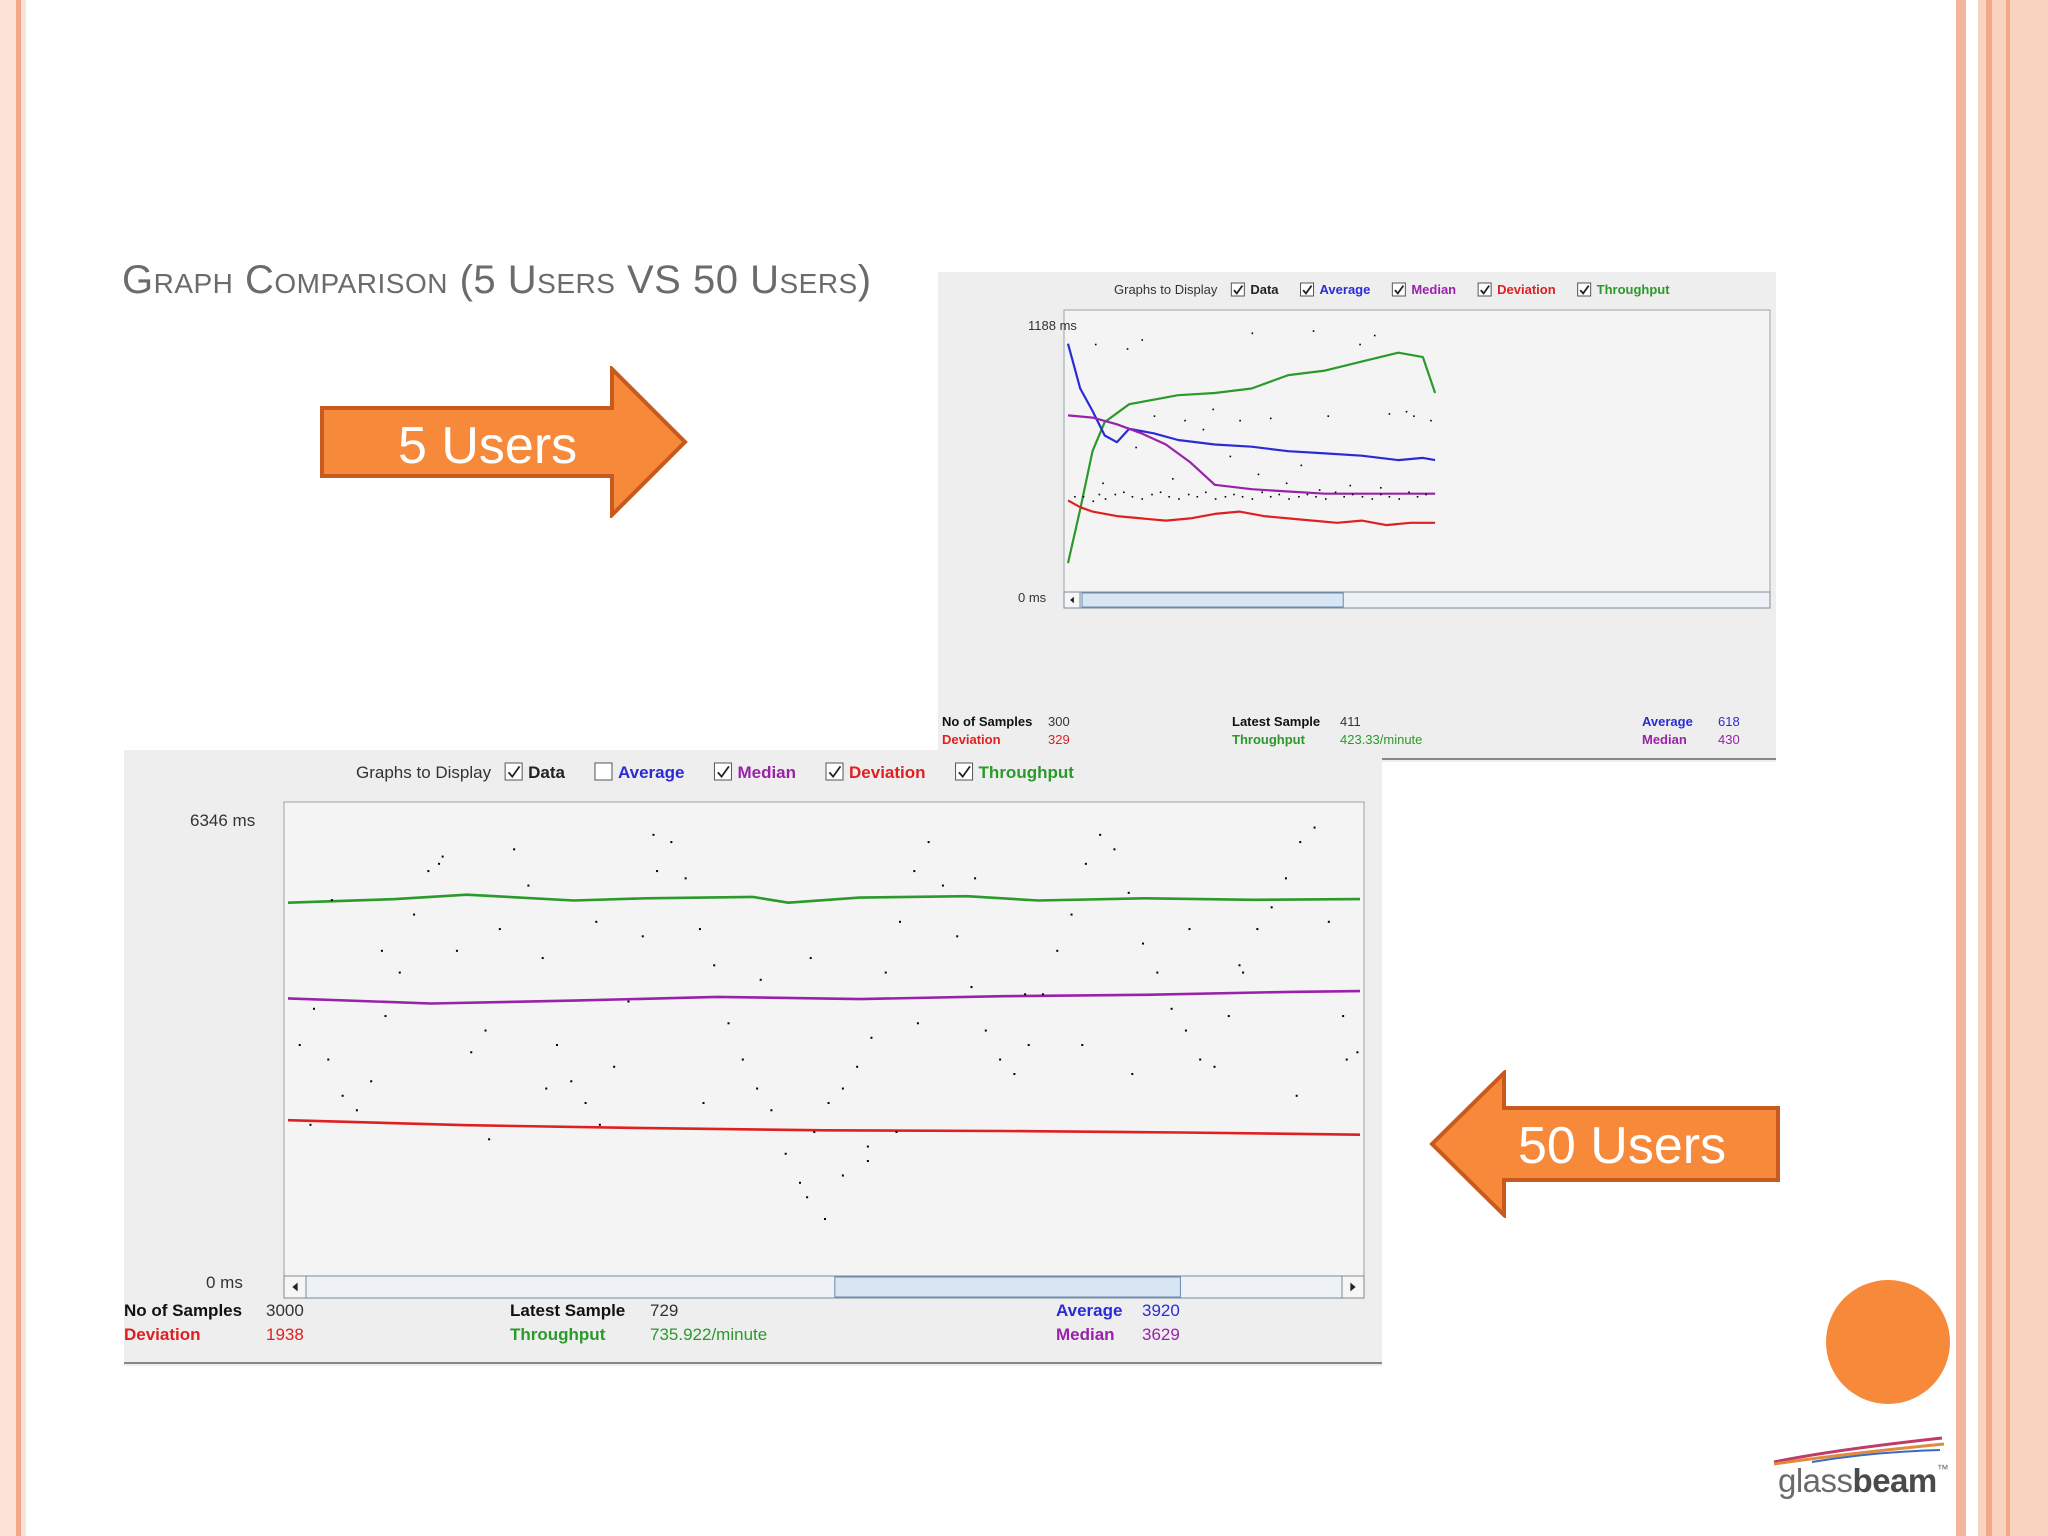  I want to click on stat-value-deviation: 1938, so click(285, 1334).